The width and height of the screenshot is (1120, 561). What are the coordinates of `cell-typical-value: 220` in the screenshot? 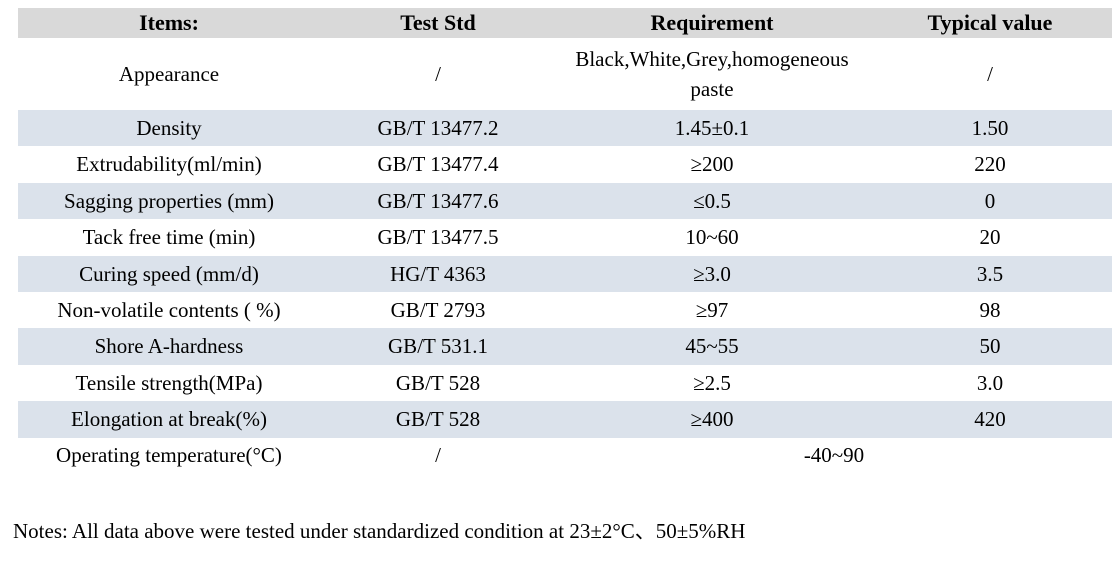 It's located at (990, 164).